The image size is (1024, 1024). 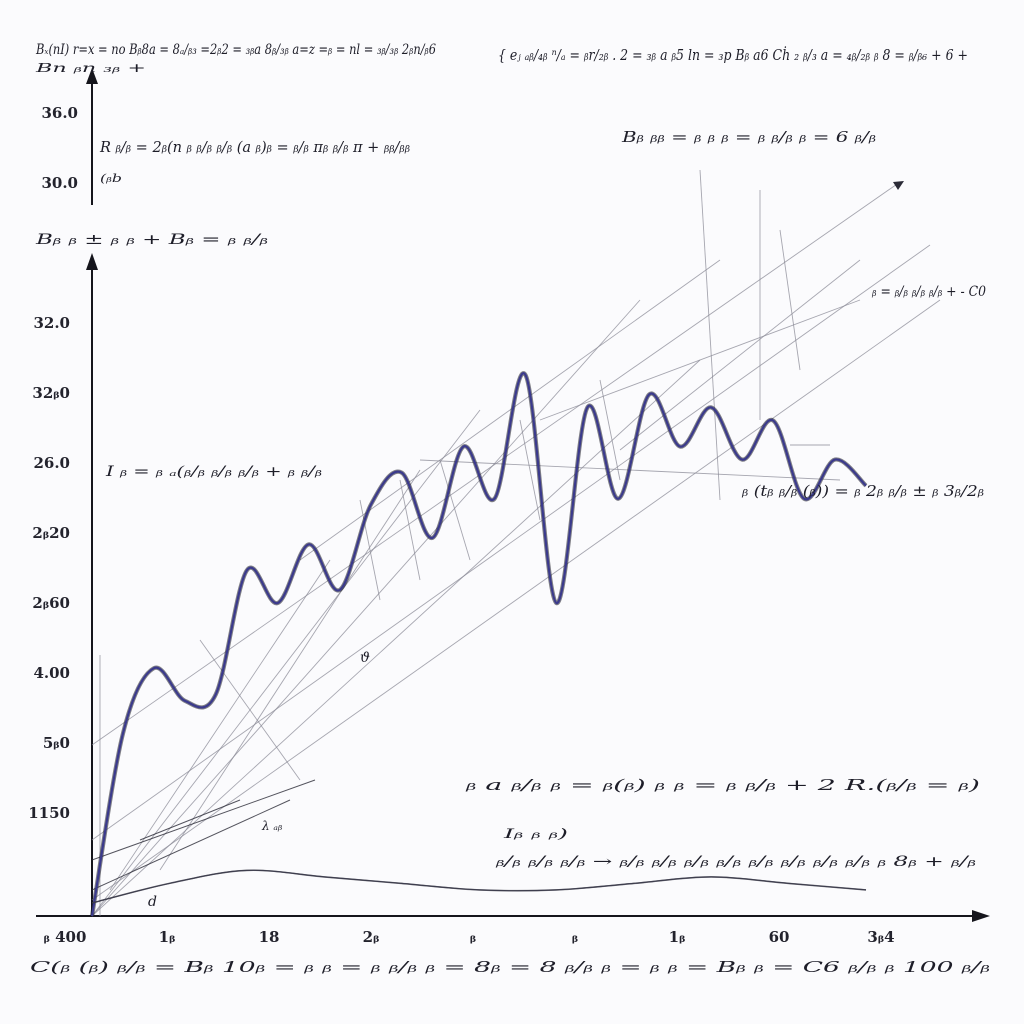 What do you see at coordinates (272, 826) in the screenshot?
I see `annotation-small-1: λ ₐᵦ` at bounding box center [272, 826].